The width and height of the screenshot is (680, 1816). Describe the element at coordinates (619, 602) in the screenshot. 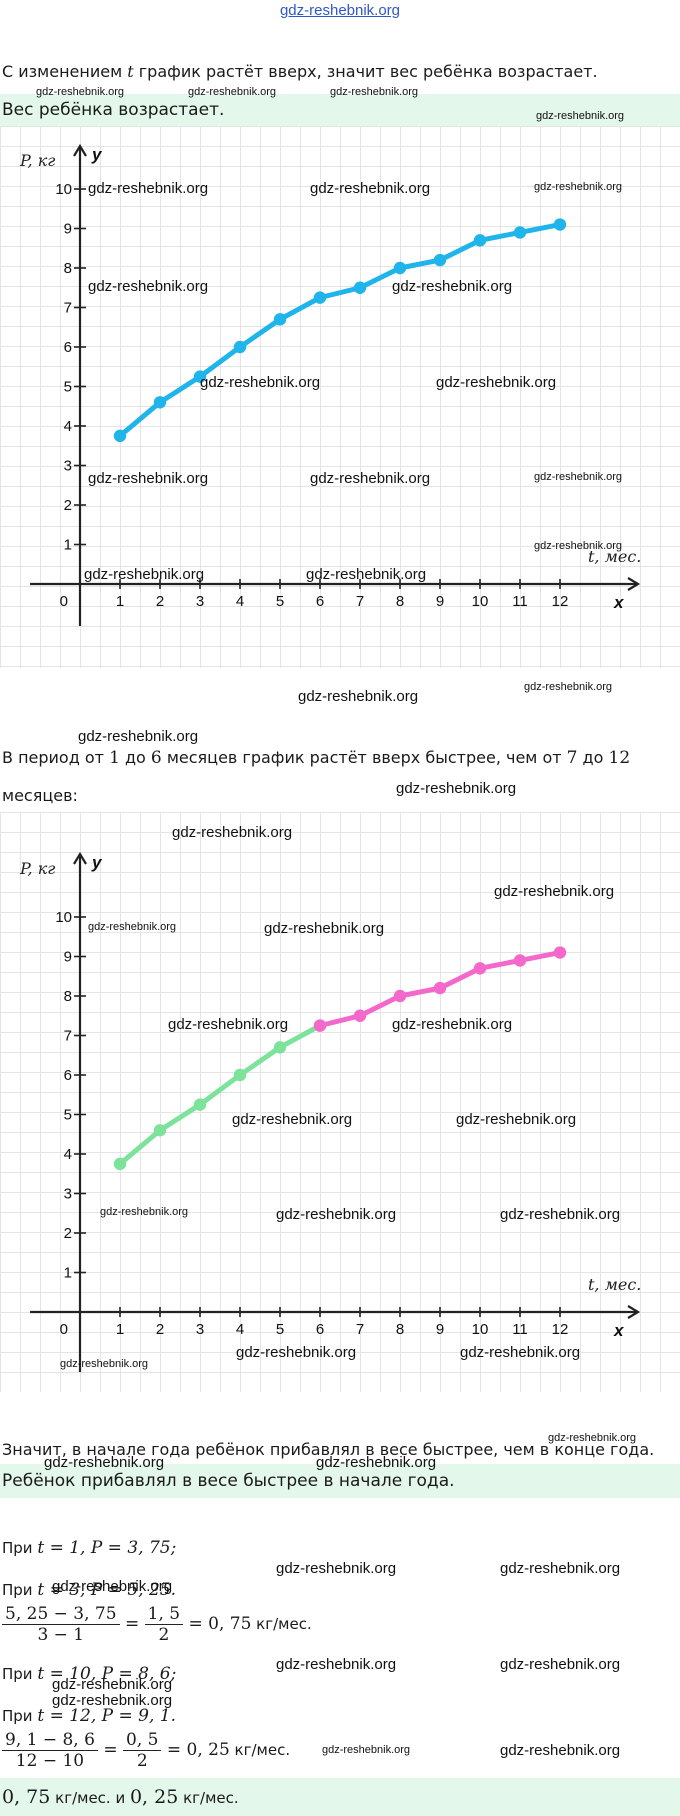

I see `x-axis-letter: x` at that location.